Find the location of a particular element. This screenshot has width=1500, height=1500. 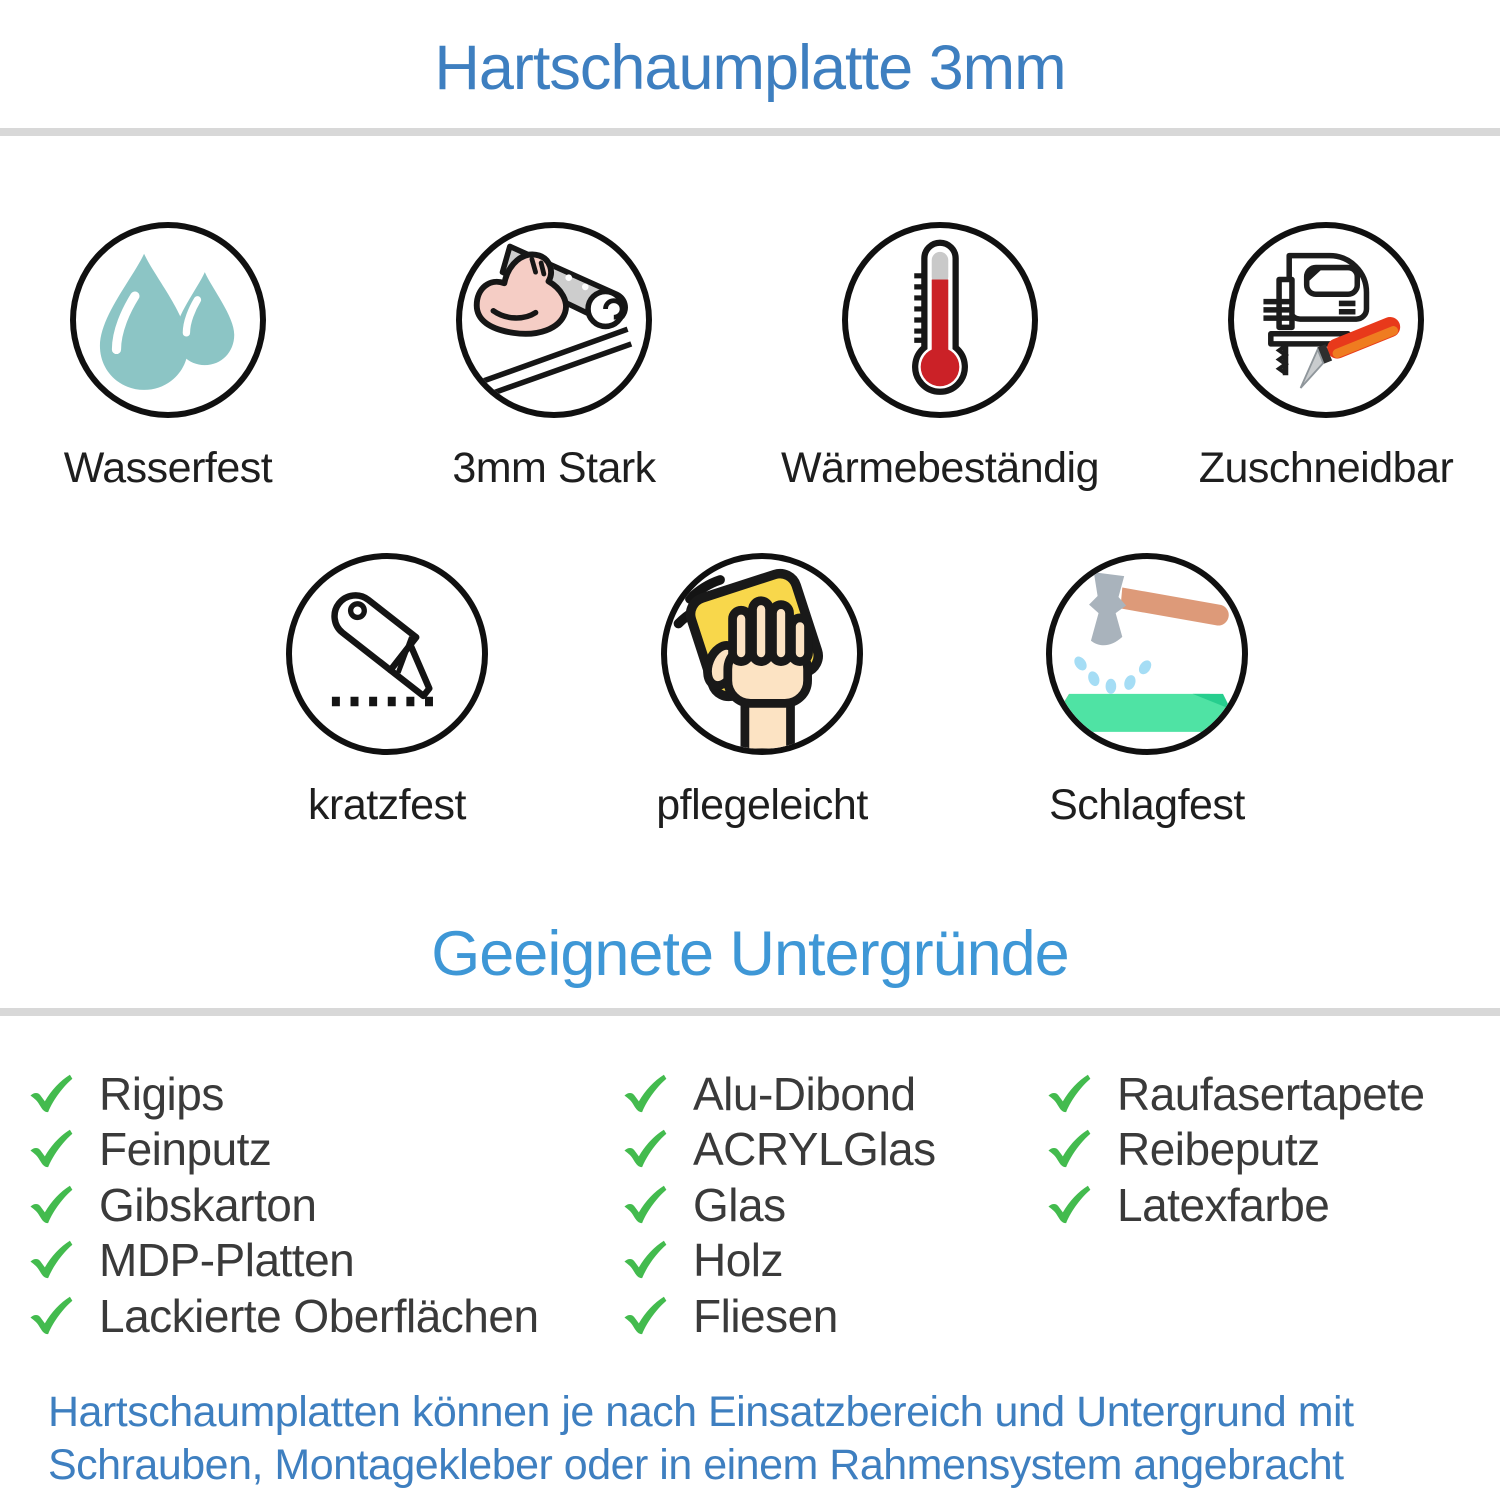

water-drops-icon is located at coordinates (168, 320).